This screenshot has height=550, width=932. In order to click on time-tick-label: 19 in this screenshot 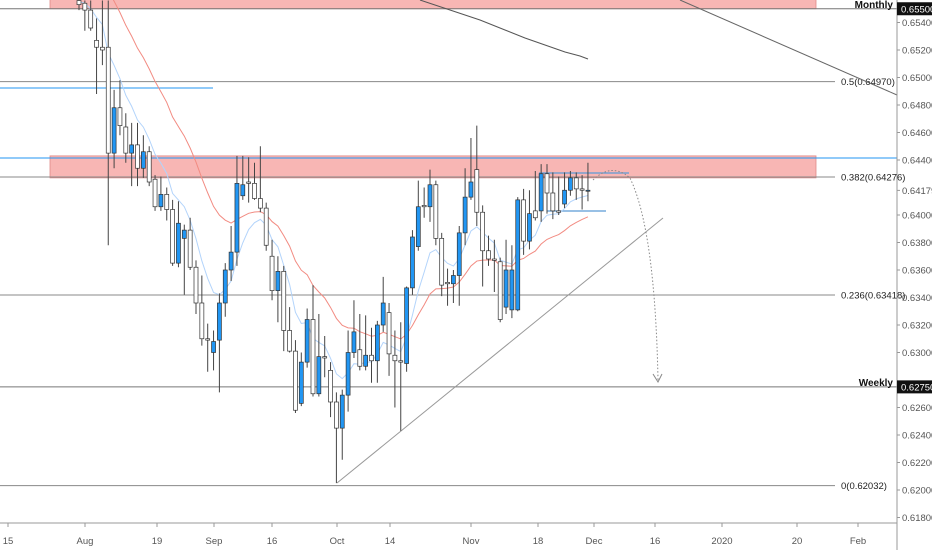, I will do `click(157, 541)`.